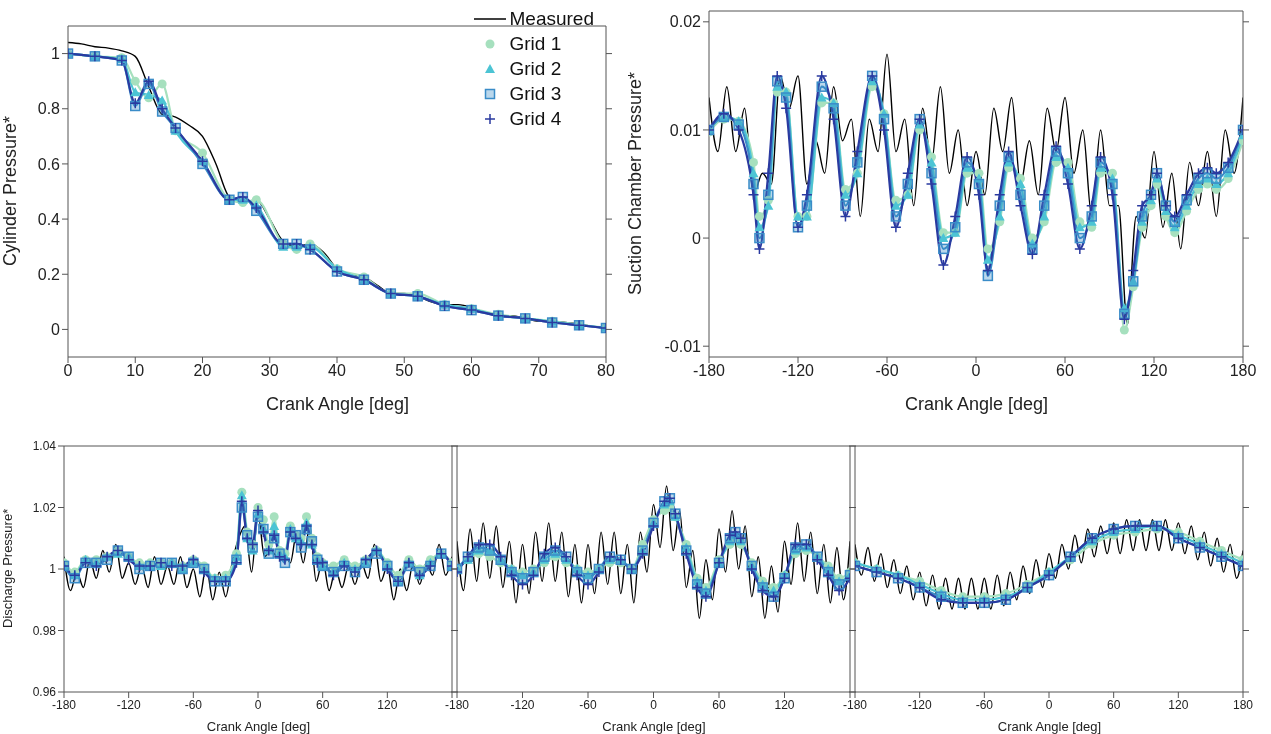 This screenshot has width=1271, height=734. Describe the element at coordinates (535, 119) in the screenshot. I see `legend-label: Grid 4` at that location.